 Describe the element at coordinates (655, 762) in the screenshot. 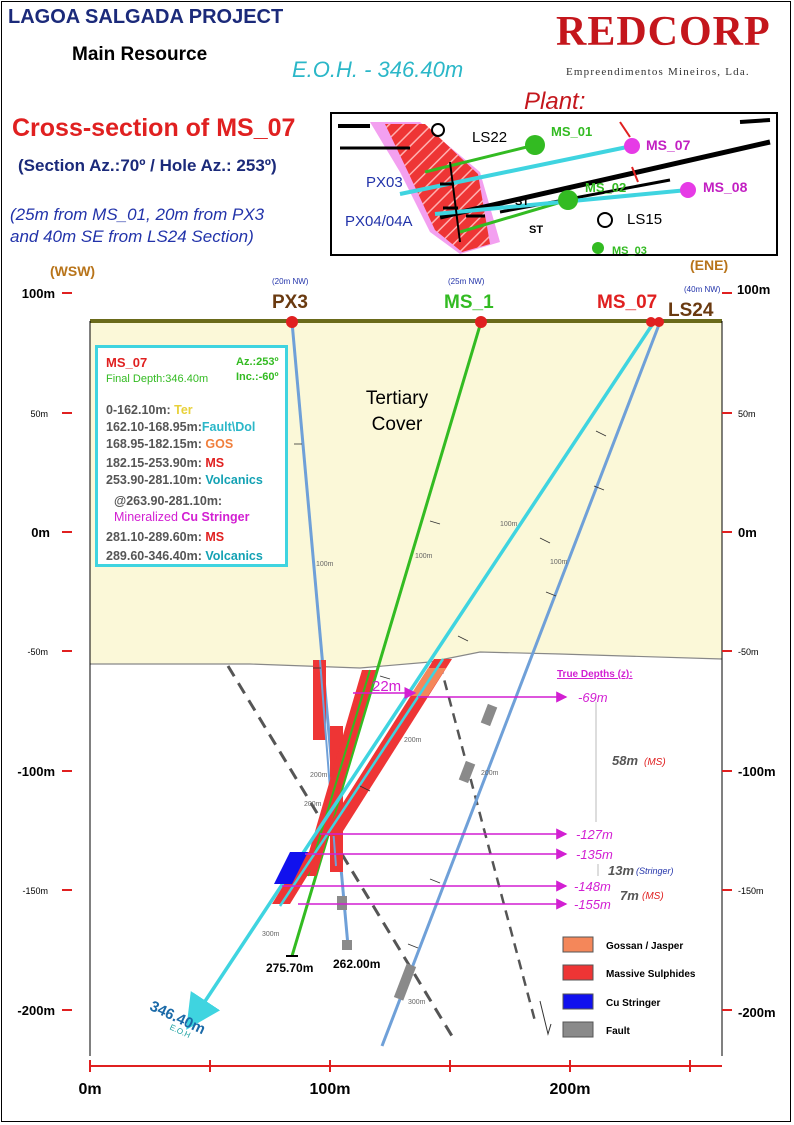

I see `thick-58-unit: (MS)` at that location.